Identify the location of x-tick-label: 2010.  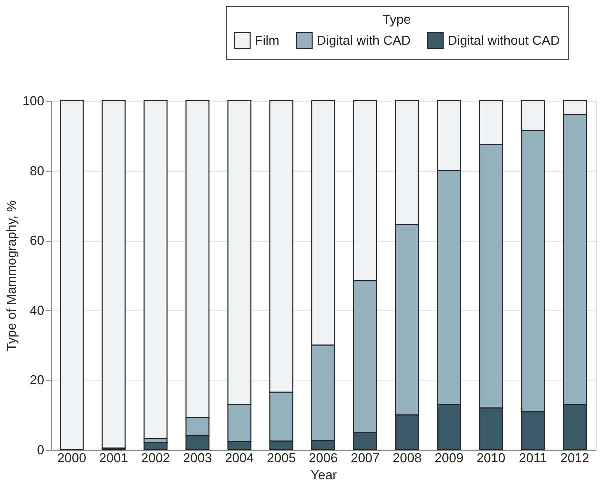
(491, 458).